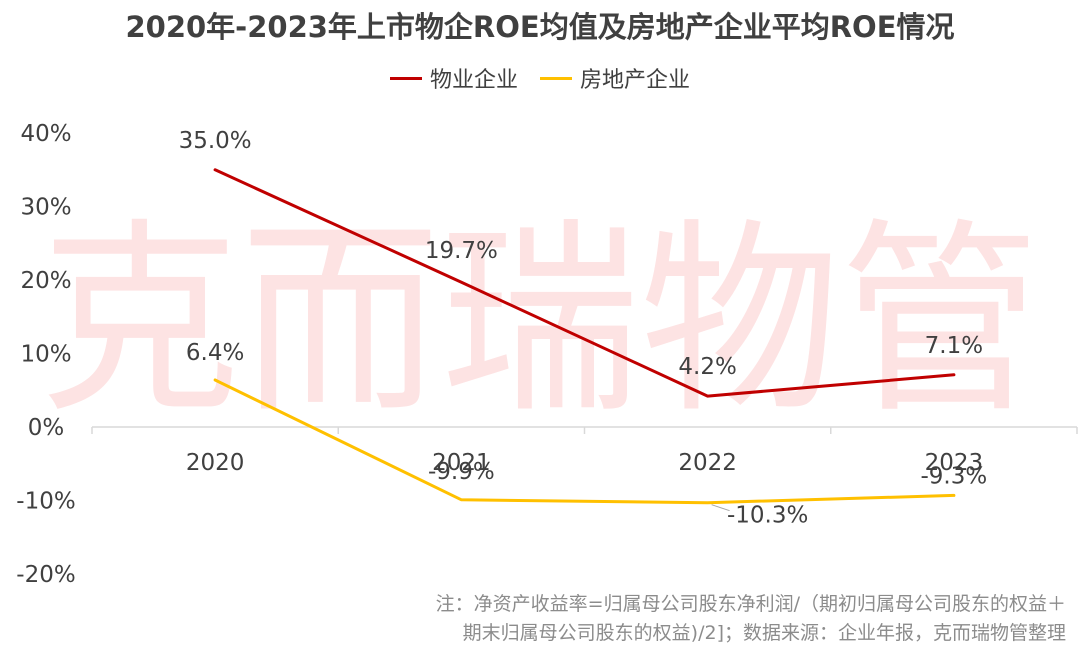  What do you see at coordinates (45, 208) in the screenshot?
I see `y-tick-label: 30%` at bounding box center [45, 208].